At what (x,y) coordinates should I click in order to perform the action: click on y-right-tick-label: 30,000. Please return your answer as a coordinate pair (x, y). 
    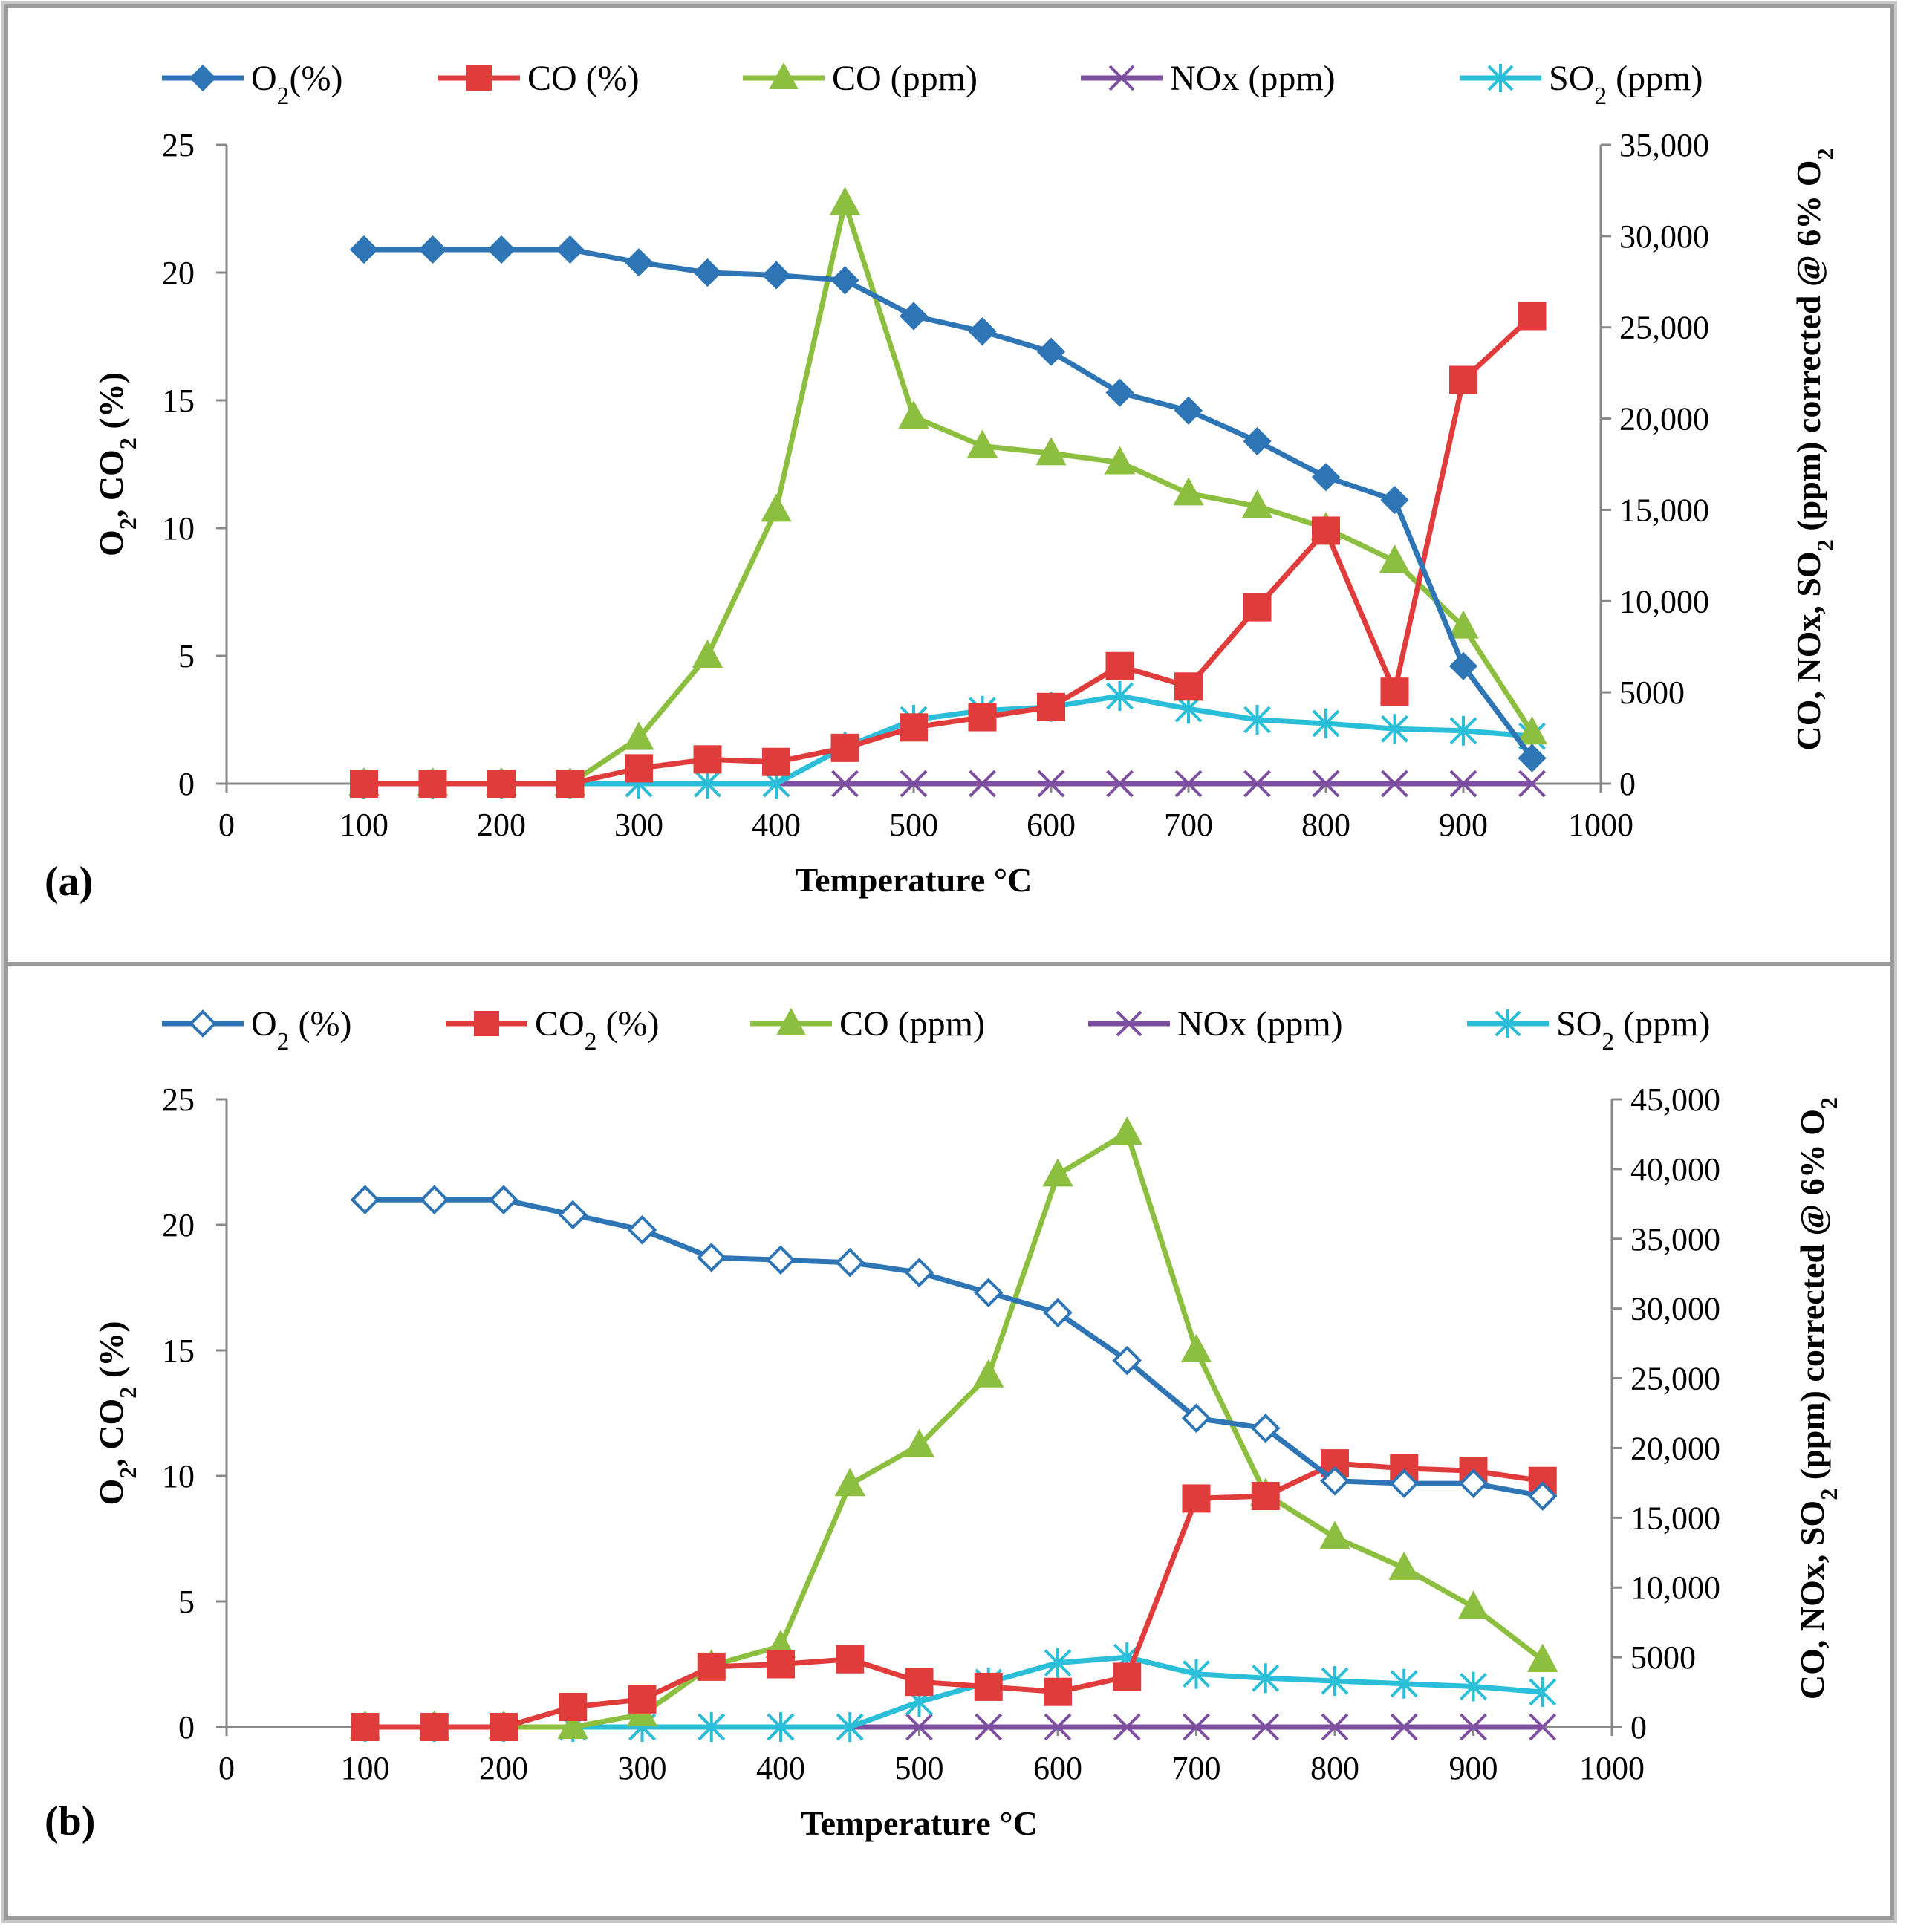
    Looking at the image, I should click on (1664, 236).